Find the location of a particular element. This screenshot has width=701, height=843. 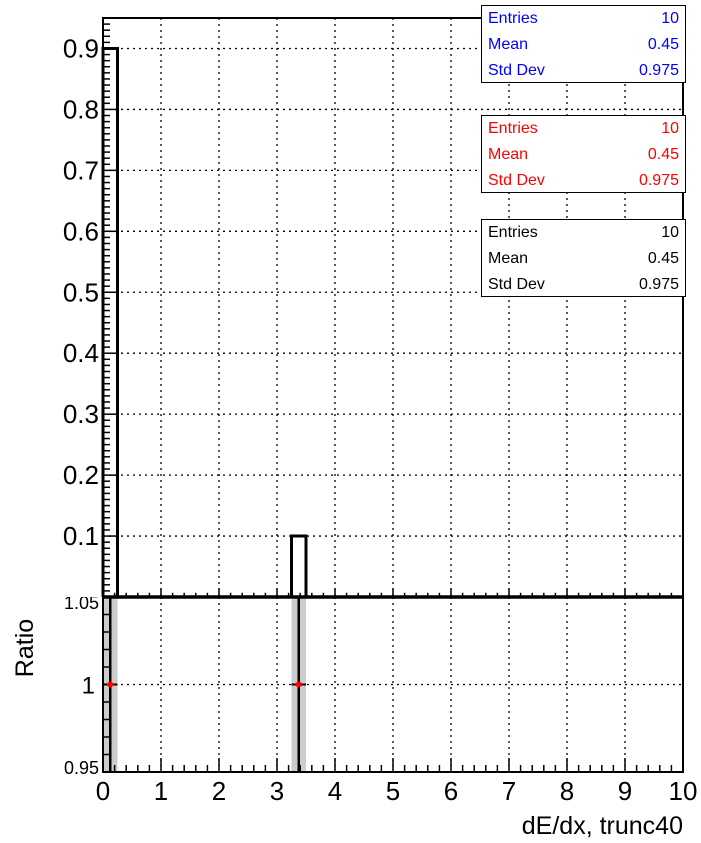

x-tick-label-4: 4 is located at coordinates (335, 791).